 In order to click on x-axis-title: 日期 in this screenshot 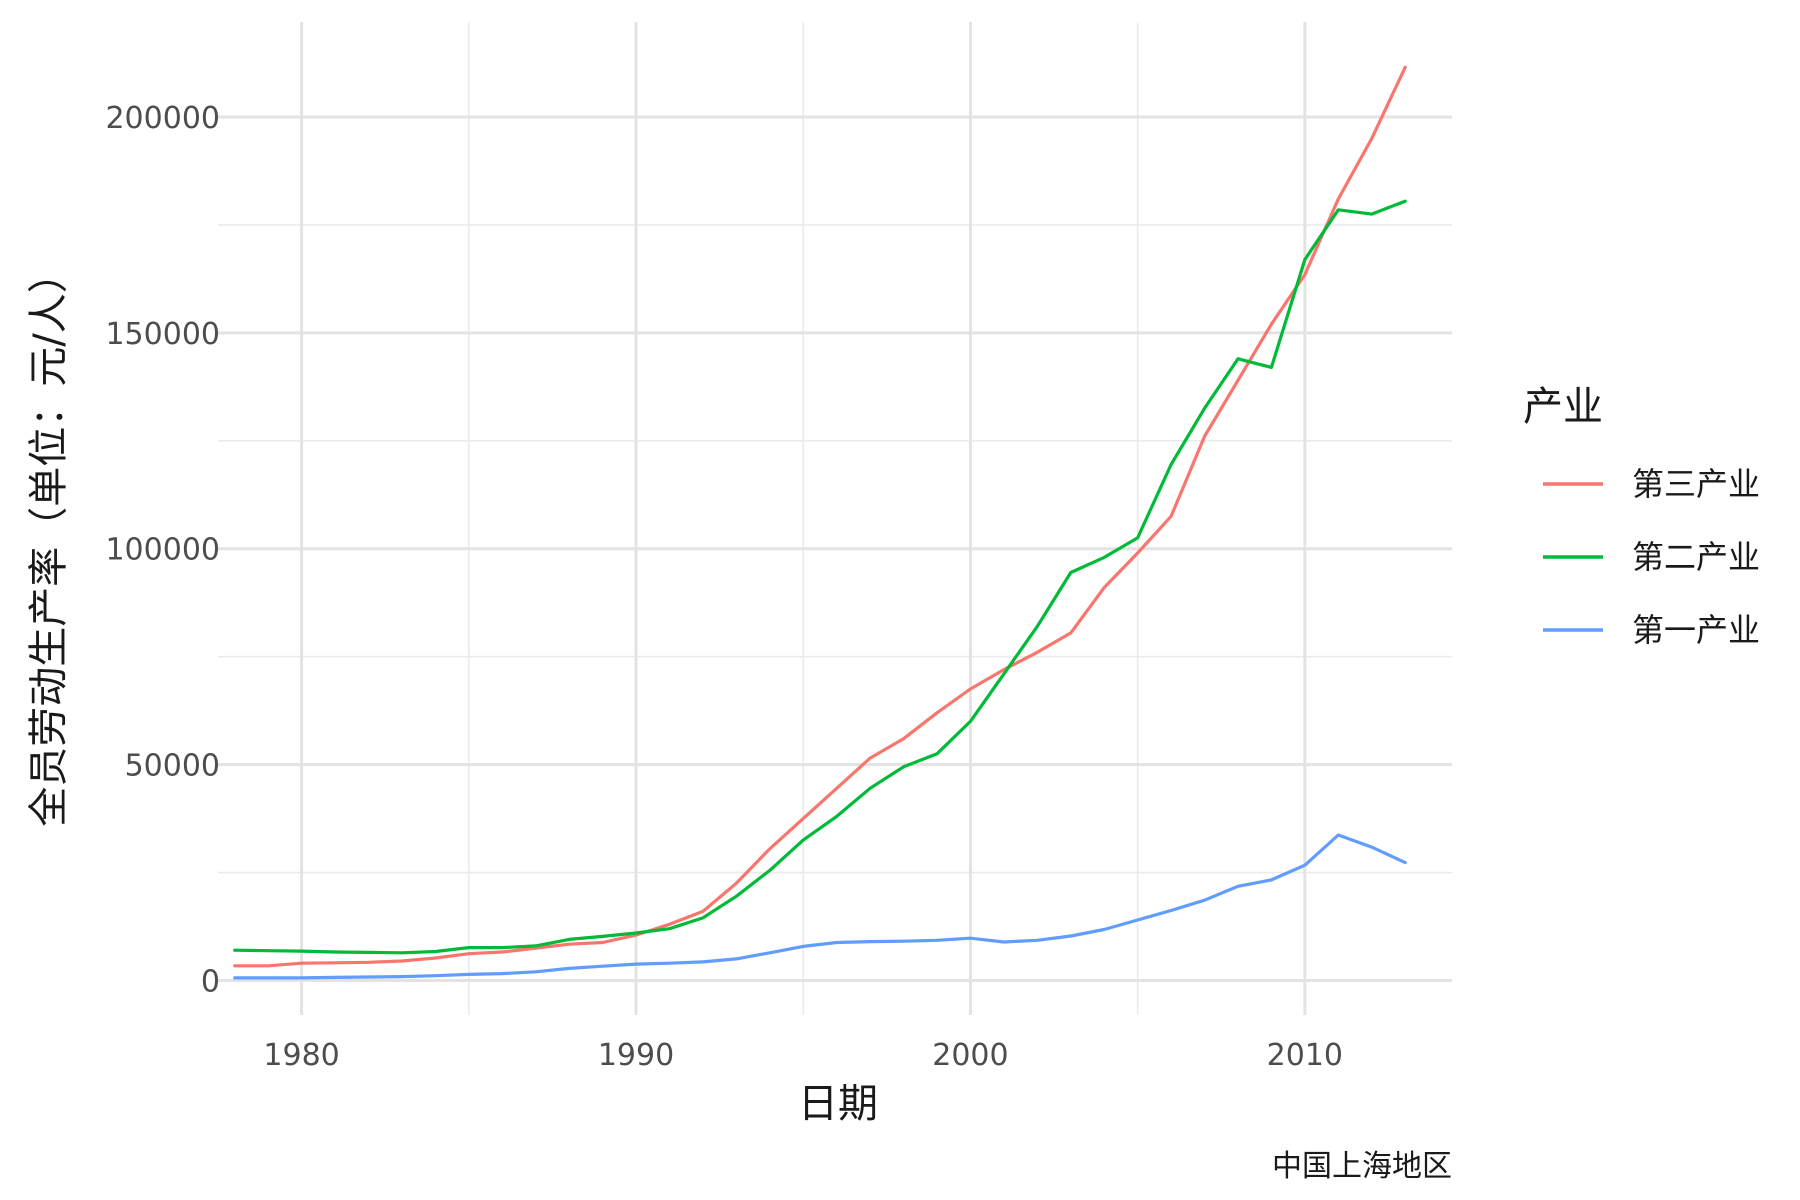, I will do `click(838, 1104)`.